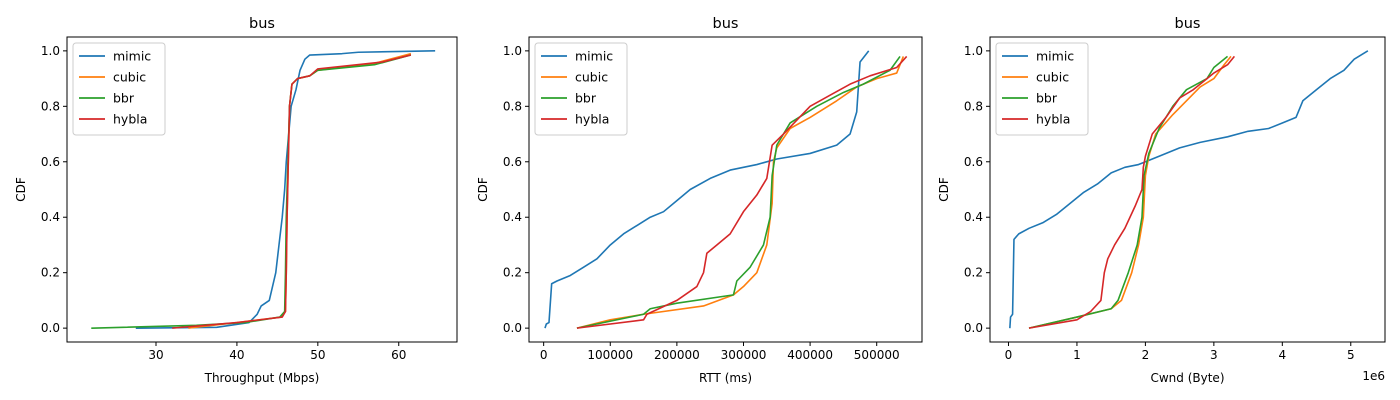  I want to click on x-tick-label: 300000, so click(744, 355).